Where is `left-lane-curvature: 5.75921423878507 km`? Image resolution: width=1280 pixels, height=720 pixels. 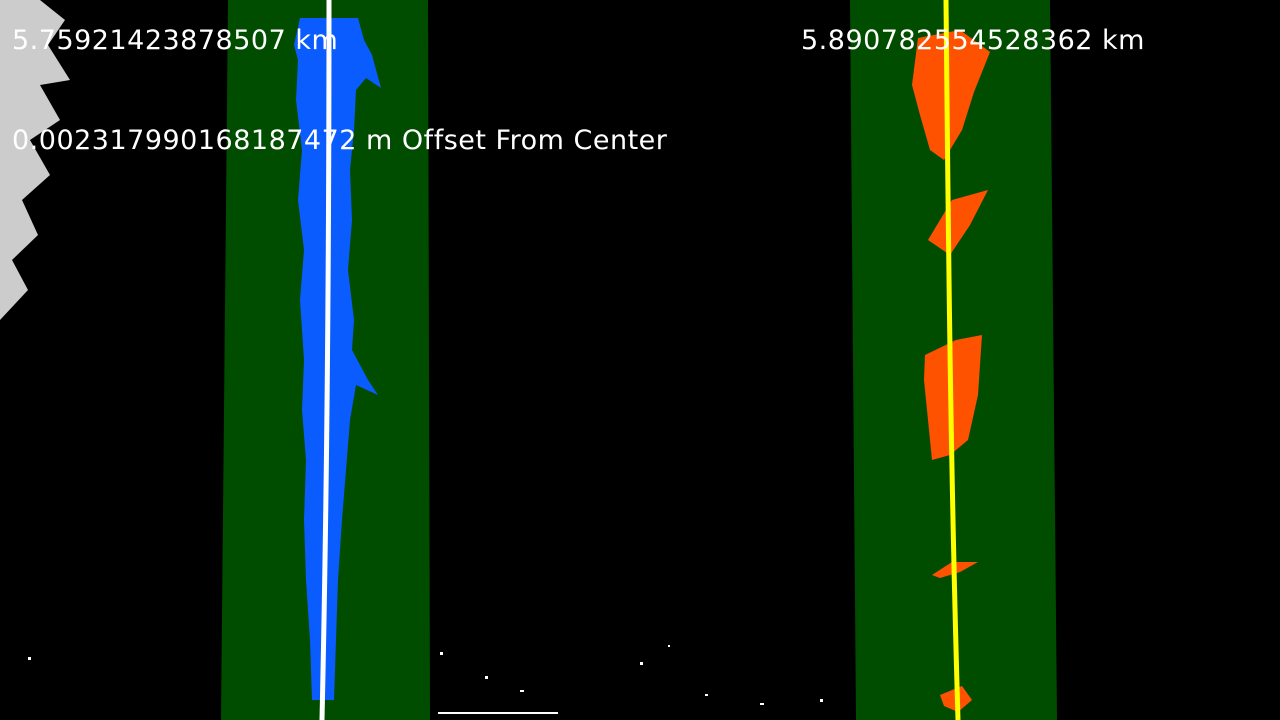 left-lane-curvature: 5.75921423878507 km is located at coordinates (175, 40).